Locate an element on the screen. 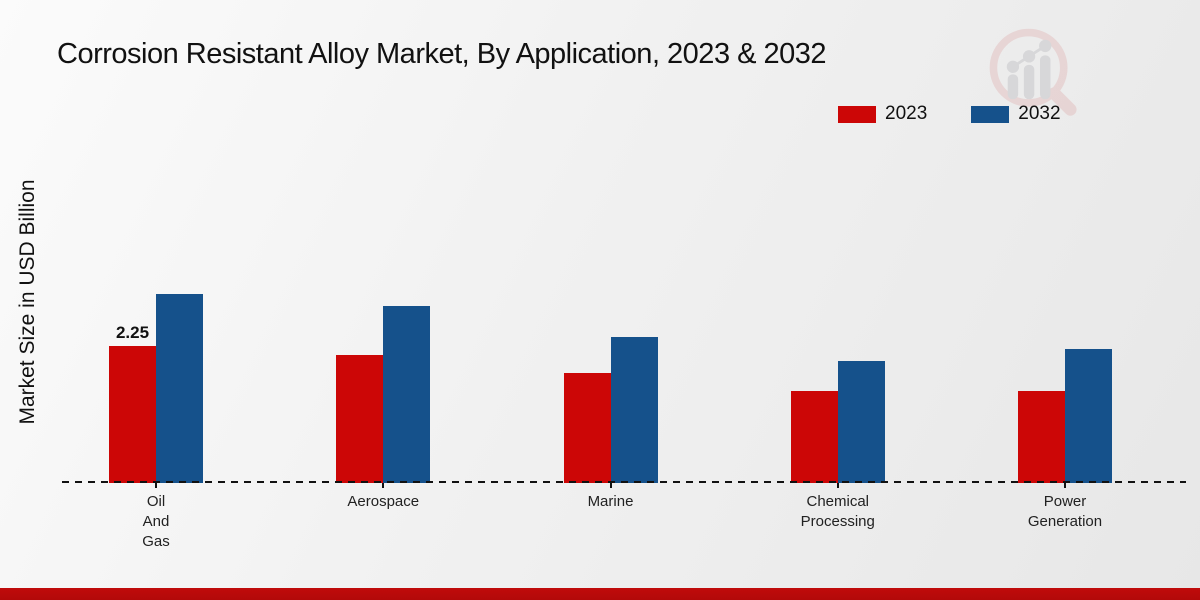 The width and height of the screenshot is (1200, 600). category-label-power-generation: Power Generation is located at coordinates (1065, 511).